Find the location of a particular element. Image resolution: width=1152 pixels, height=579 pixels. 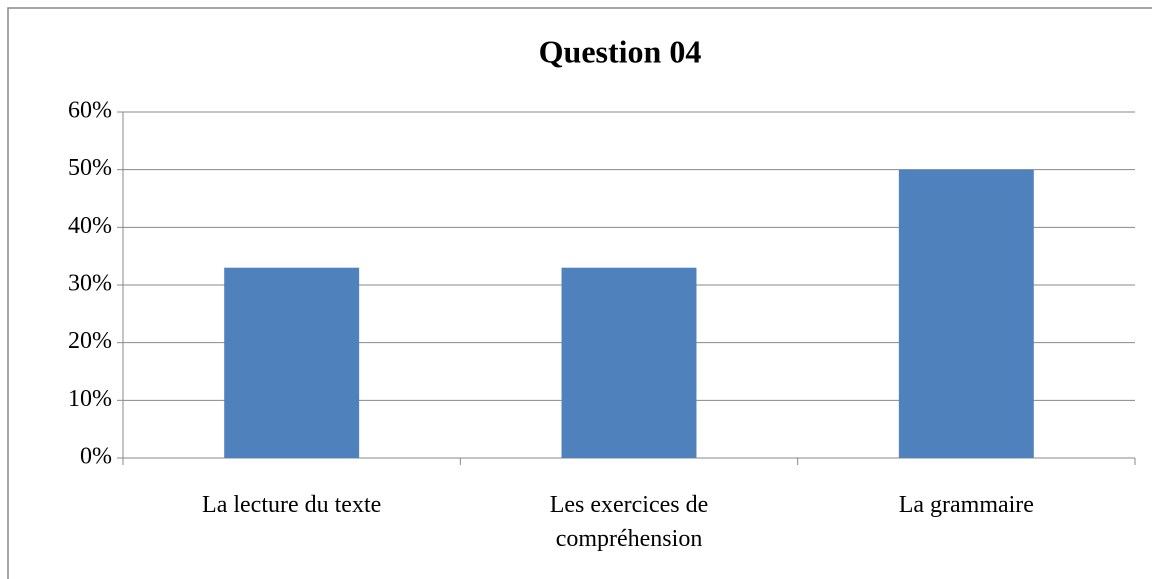

y-tick-label: 10% is located at coordinates (90, 399).